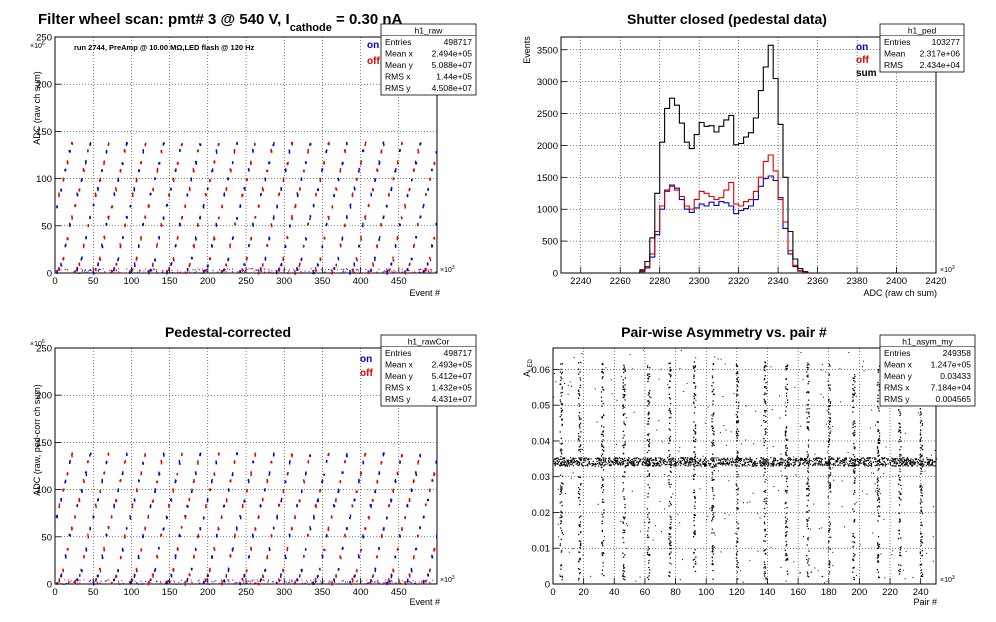 The width and height of the screenshot is (996, 622). What do you see at coordinates (361, 592) in the screenshot?
I see `rawCor-x-tick-label: 400` at bounding box center [361, 592].